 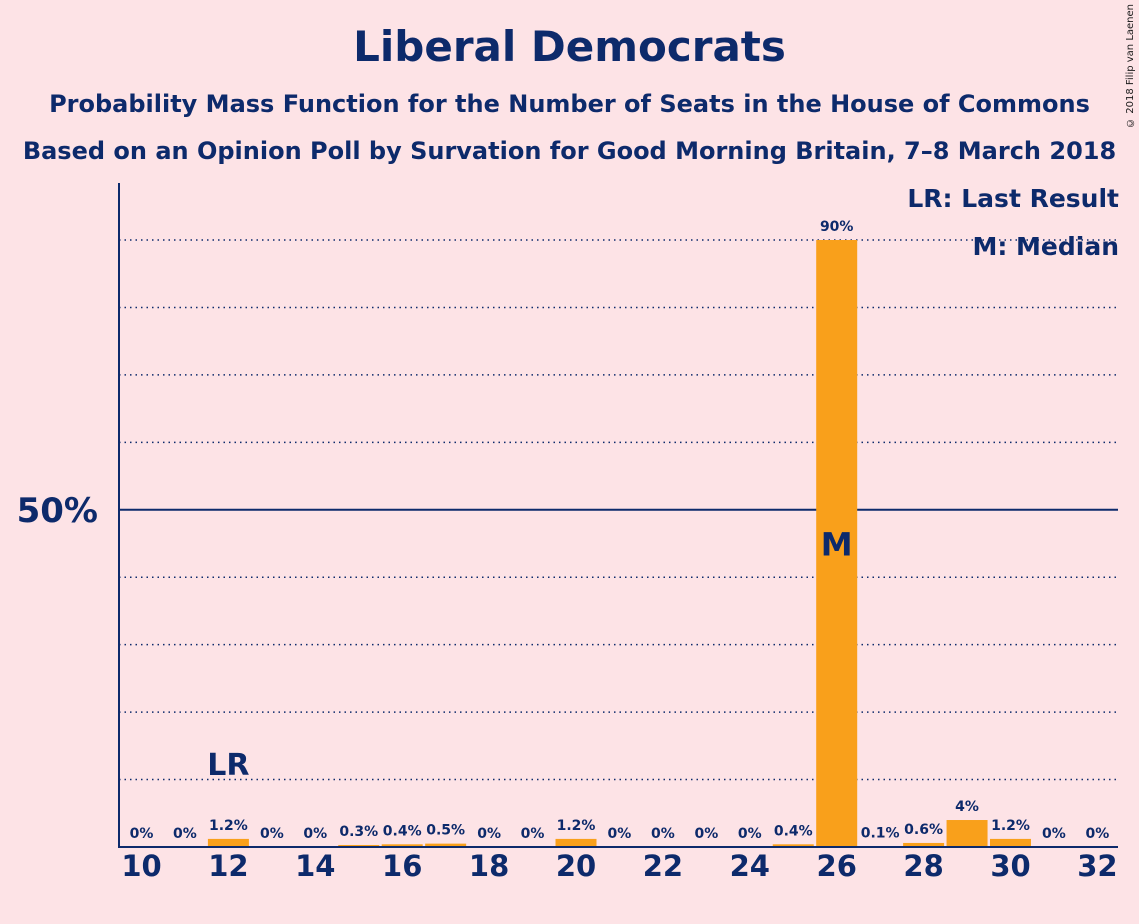 What do you see at coordinates (489, 866) in the screenshot?
I see `x-tick-label: 18` at bounding box center [489, 866].